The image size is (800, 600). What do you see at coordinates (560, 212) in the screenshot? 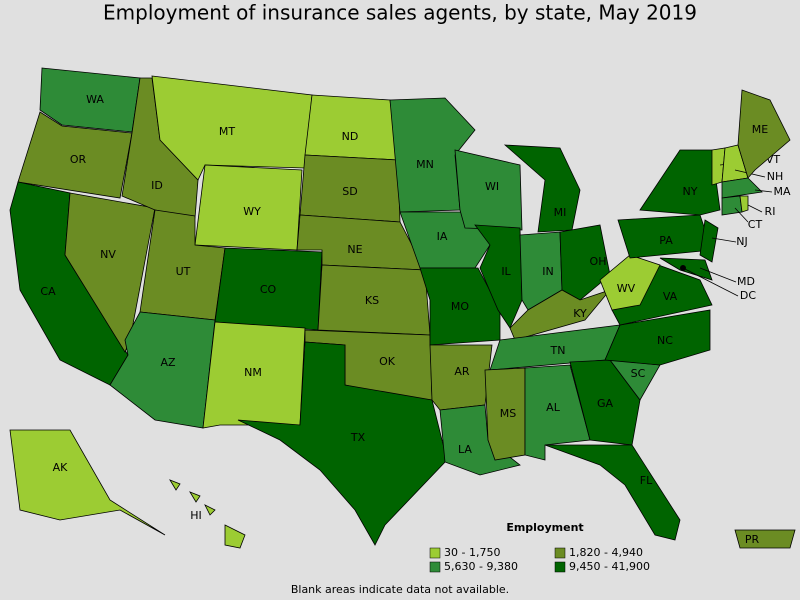
I see `state-label: MI` at bounding box center [560, 212].